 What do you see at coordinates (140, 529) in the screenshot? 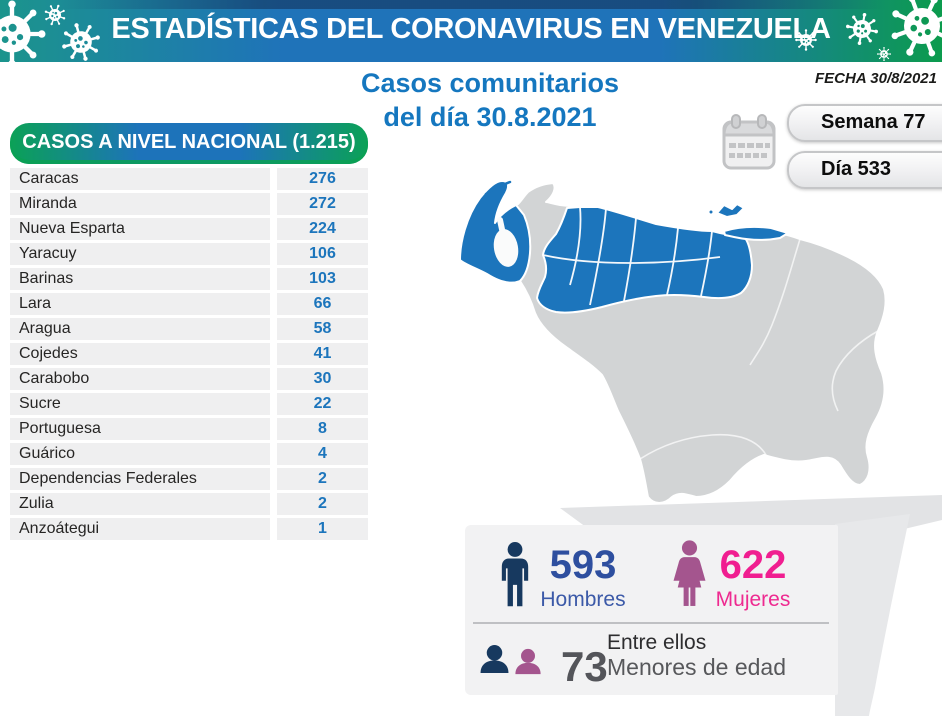
I see `state-name: Anzoátegui` at bounding box center [140, 529].